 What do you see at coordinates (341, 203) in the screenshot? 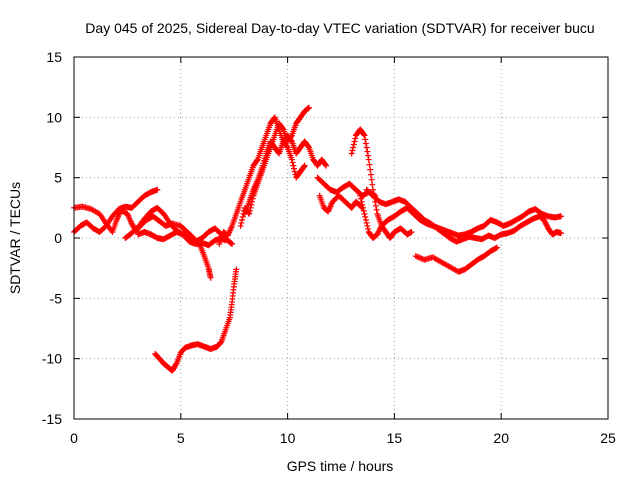
I see `series-arc-j` at bounding box center [341, 203].